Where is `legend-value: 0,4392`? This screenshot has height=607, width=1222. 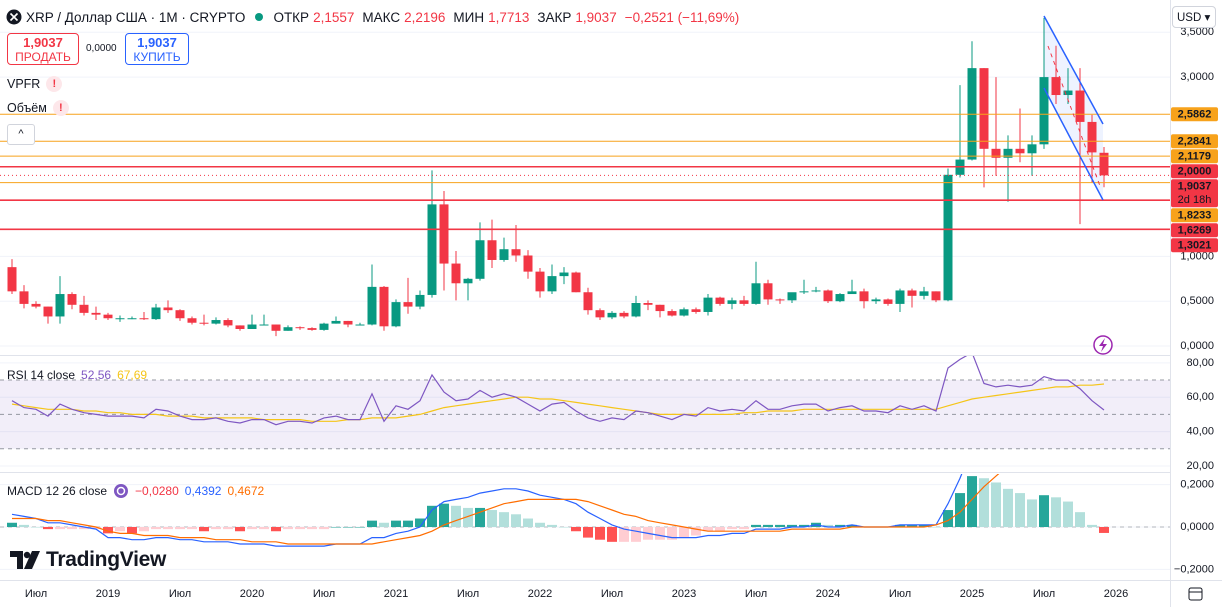
legend-value: 0,4392 is located at coordinates (203, 491).